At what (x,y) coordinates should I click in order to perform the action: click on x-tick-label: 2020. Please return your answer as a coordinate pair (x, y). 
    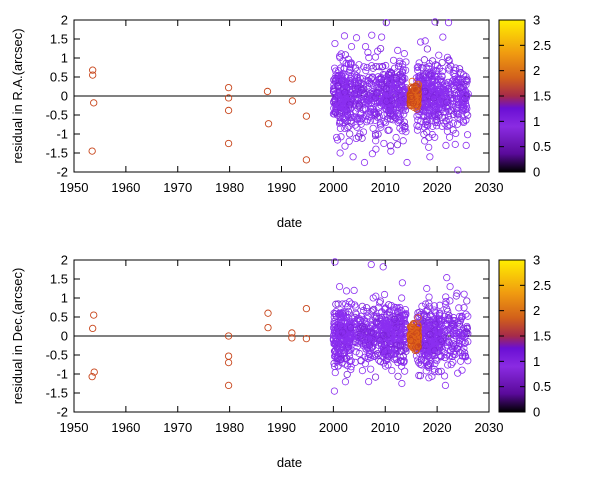
    Looking at the image, I should click on (437, 427).